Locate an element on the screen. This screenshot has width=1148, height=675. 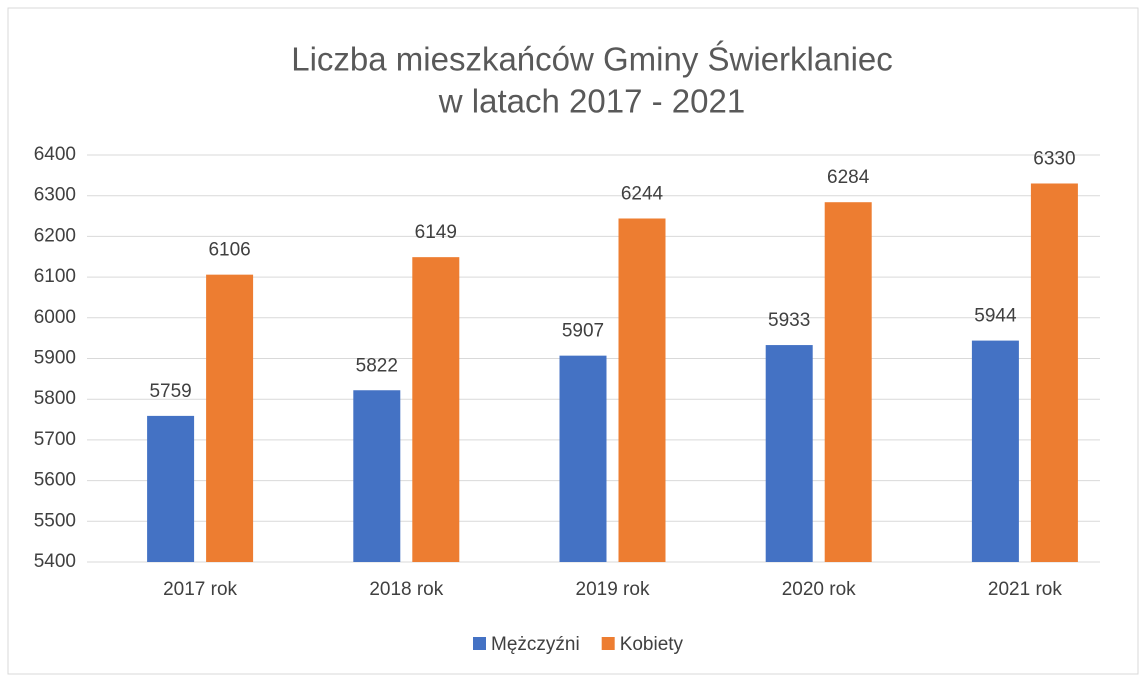
y-tick-label: 5400 is located at coordinates (55, 561).